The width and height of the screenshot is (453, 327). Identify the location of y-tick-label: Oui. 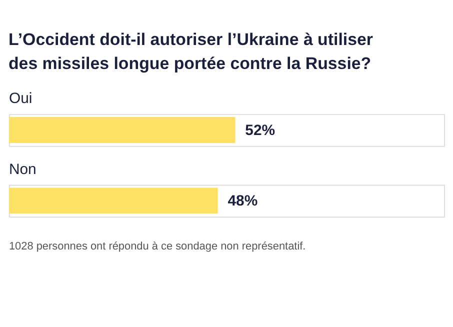
(20, 99).